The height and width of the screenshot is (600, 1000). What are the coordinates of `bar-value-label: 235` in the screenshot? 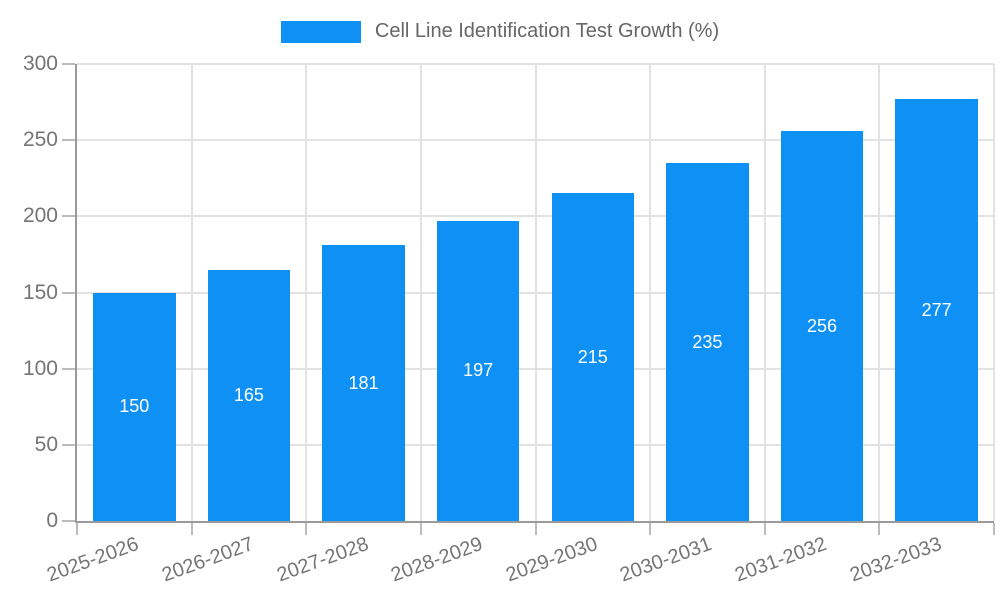 It's located at (707, 341).